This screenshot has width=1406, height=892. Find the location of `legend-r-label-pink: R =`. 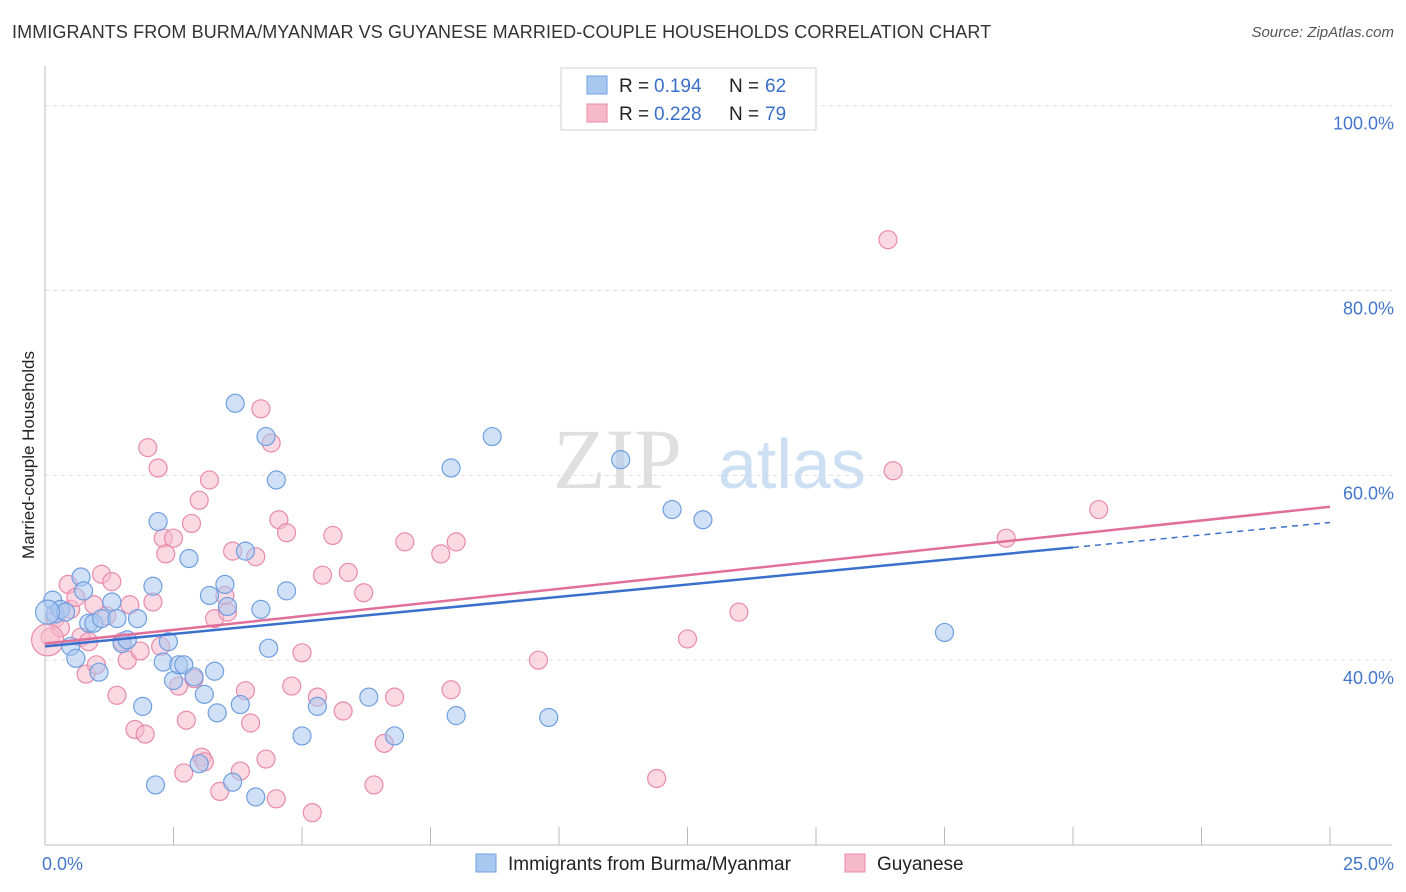

legend-r-label-pink: R = is located at coordinates (634, 114).